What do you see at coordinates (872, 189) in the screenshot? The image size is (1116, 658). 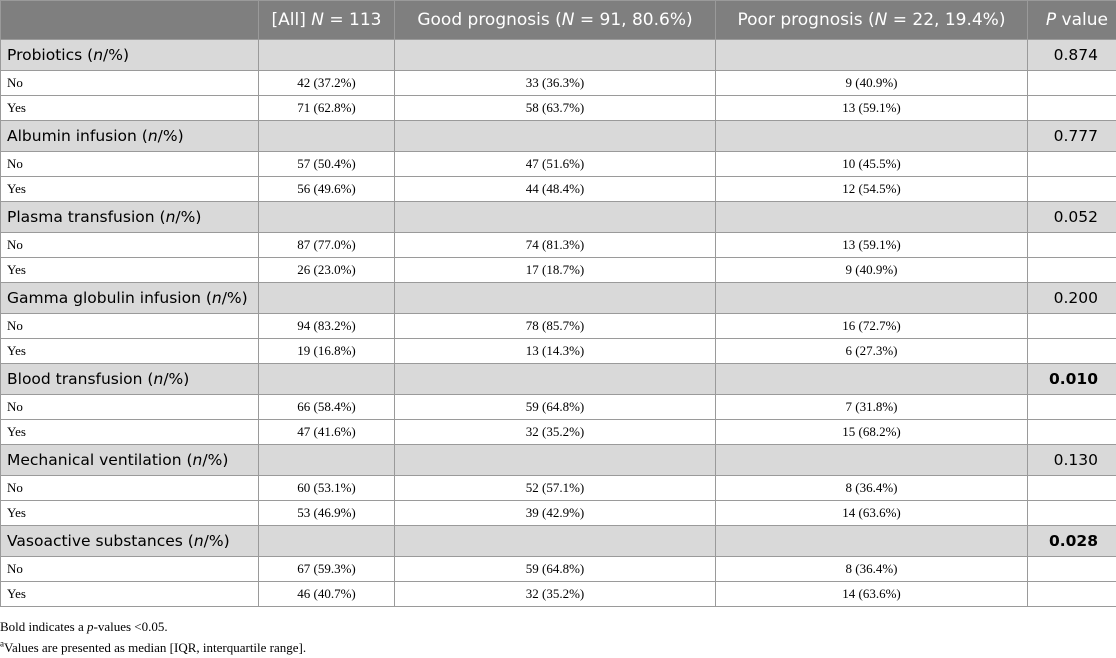 I see `cell-poor: 12 (54.5%)` at bounding box center [872, 189].